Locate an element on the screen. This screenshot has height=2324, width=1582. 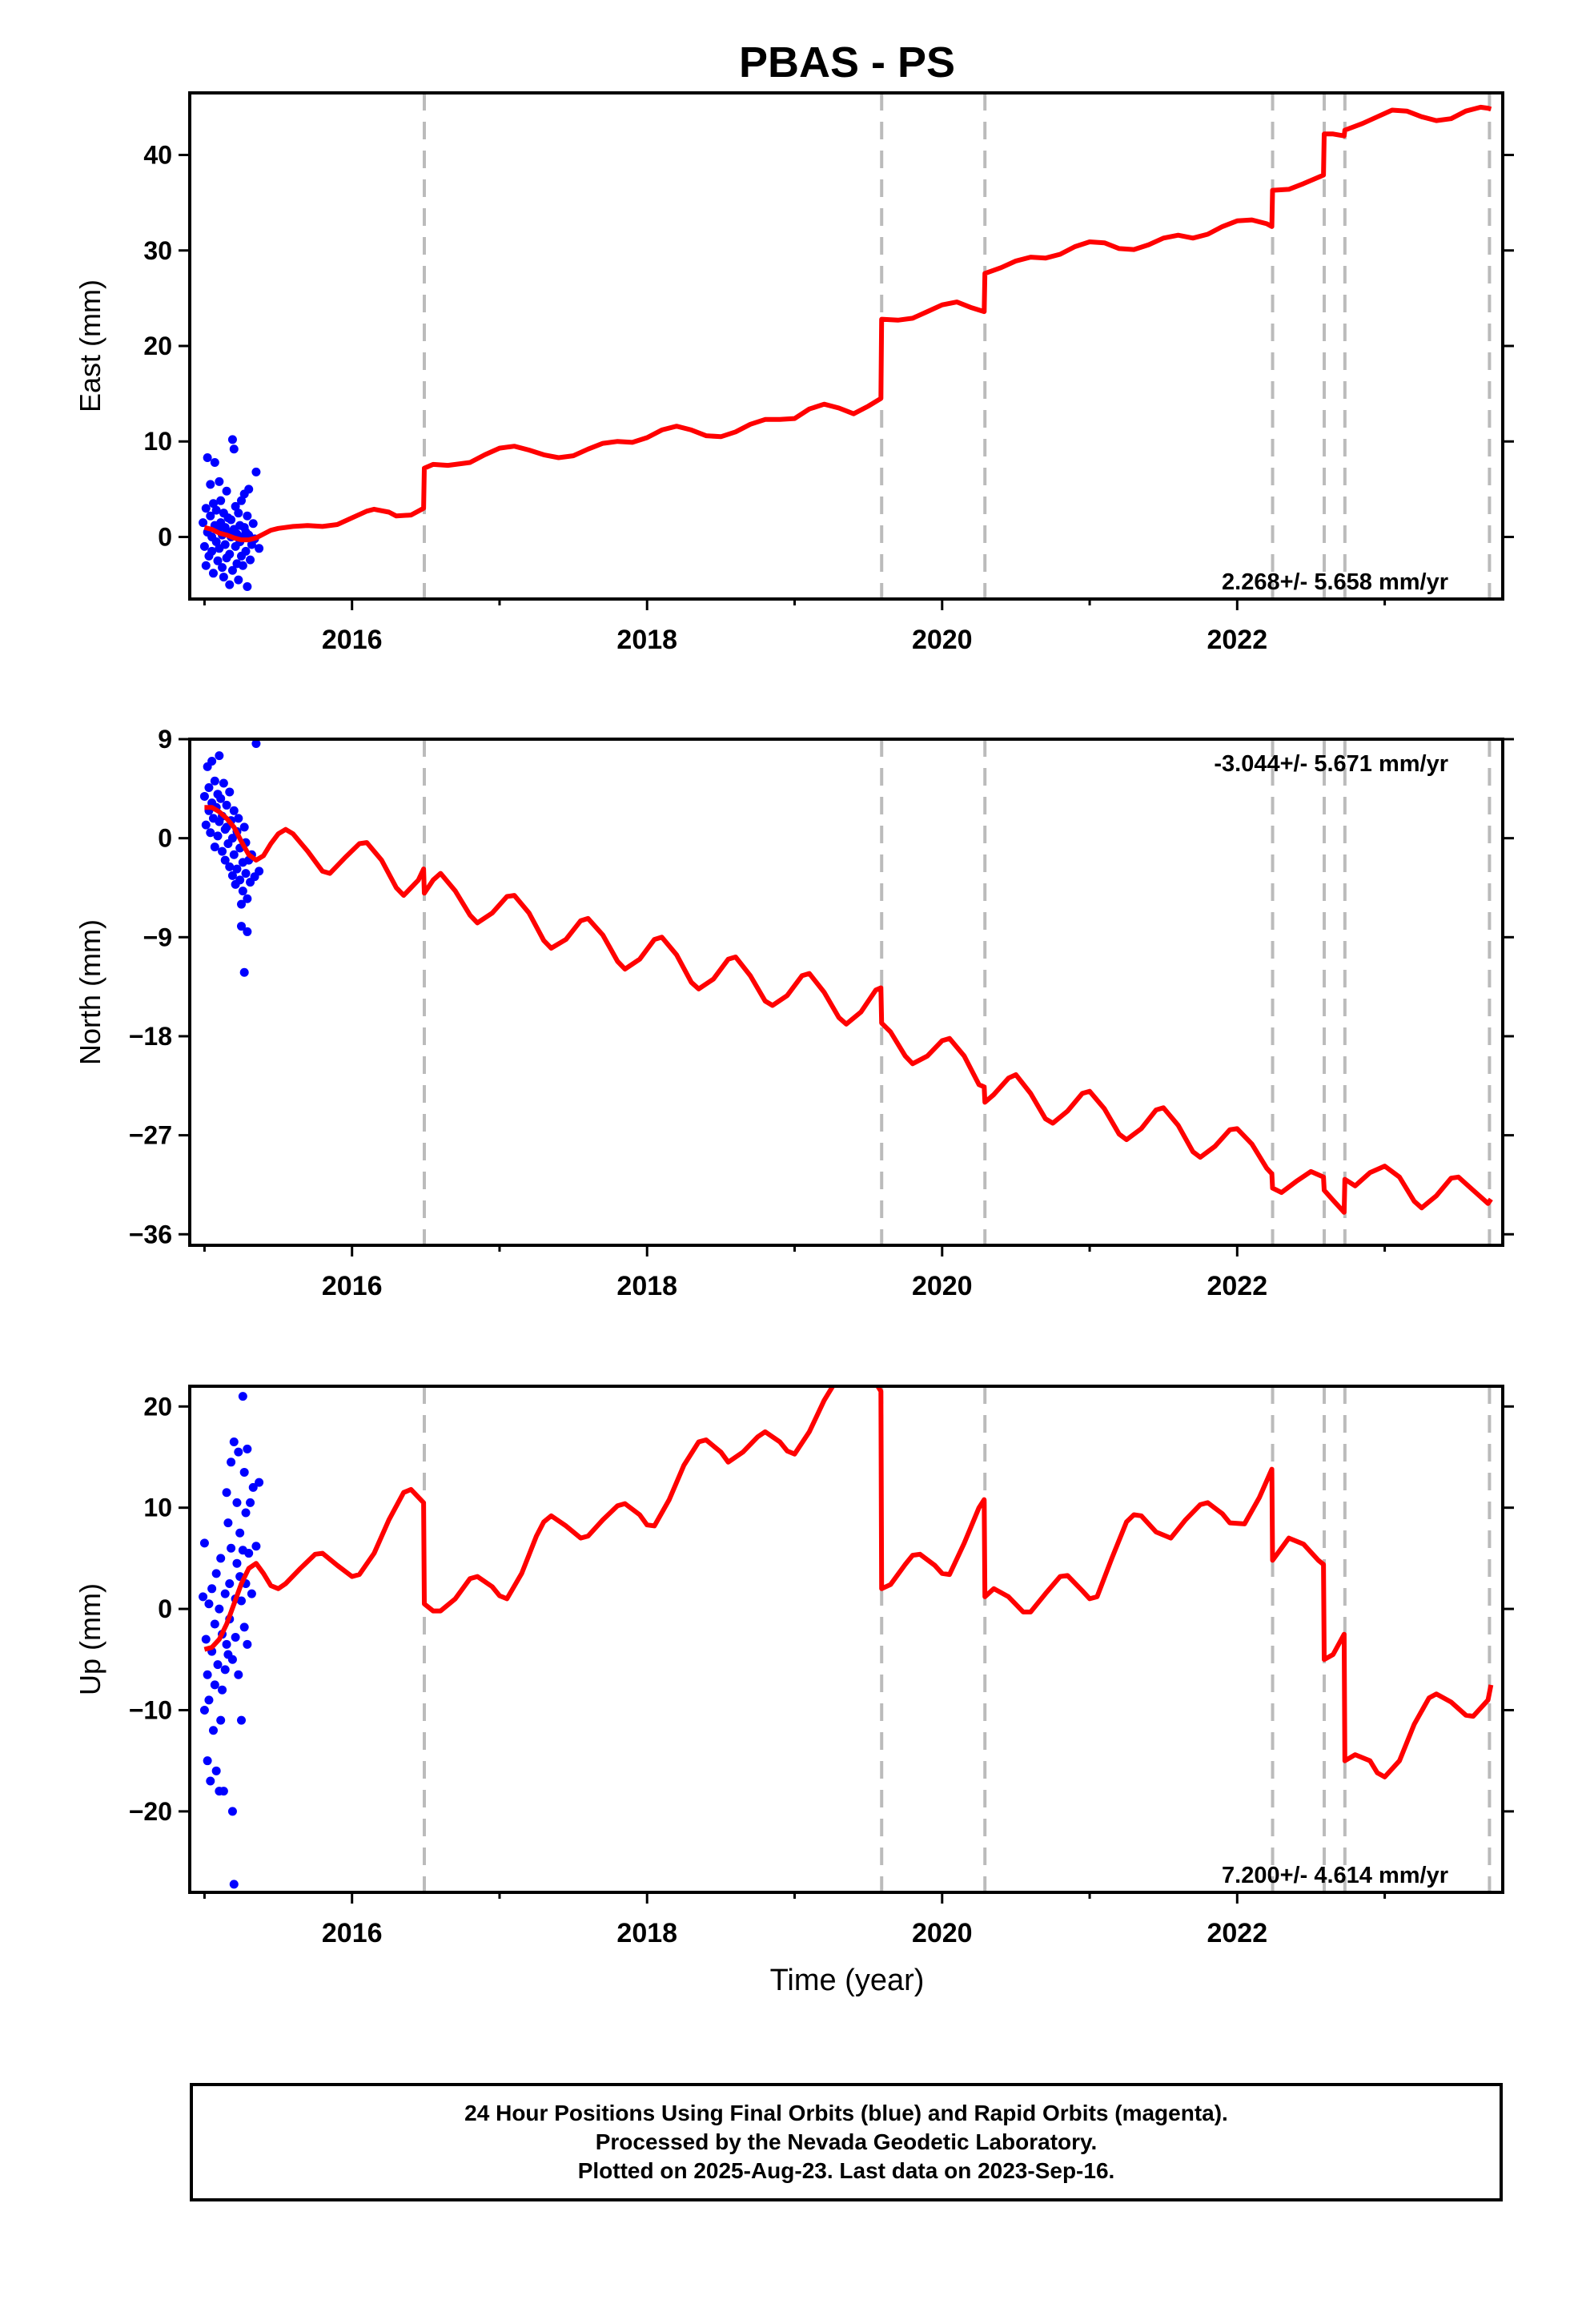
y-axis-label: Up (mm) is located at coordinates (90, 1639).